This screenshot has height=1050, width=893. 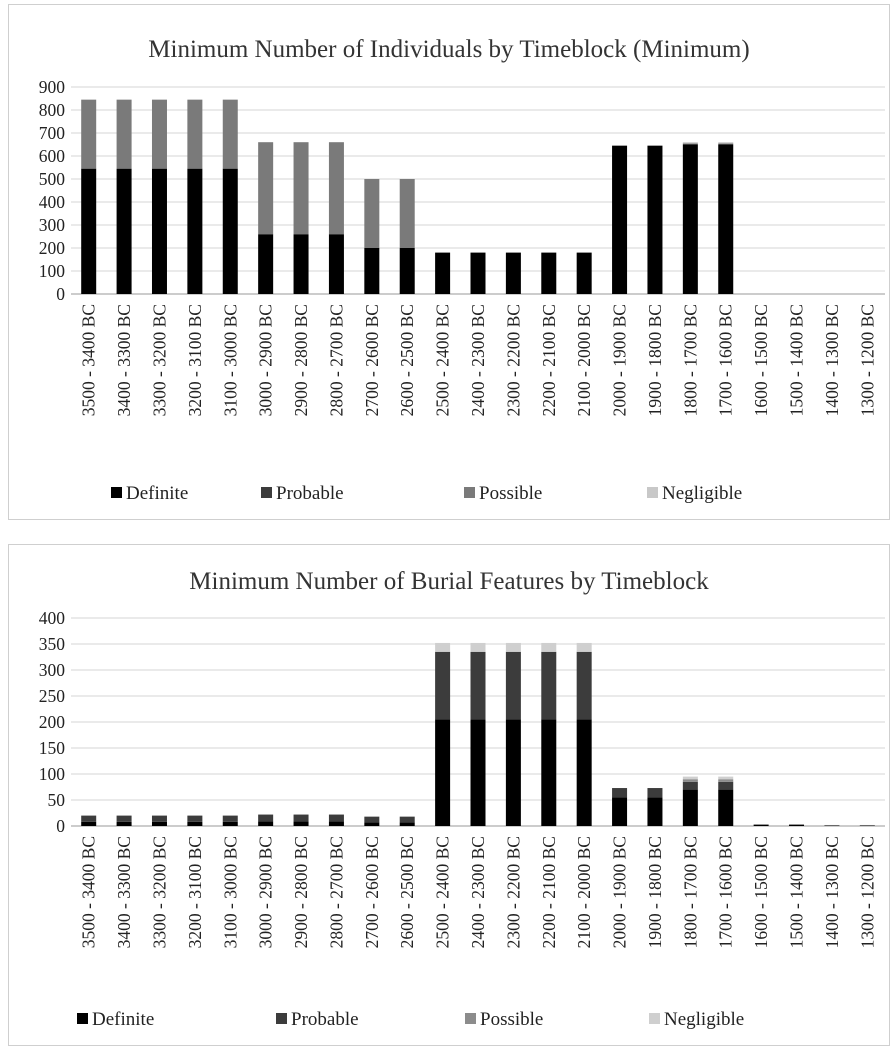 I want to click on y-tick-label: 900, so click(x=52, y=87).